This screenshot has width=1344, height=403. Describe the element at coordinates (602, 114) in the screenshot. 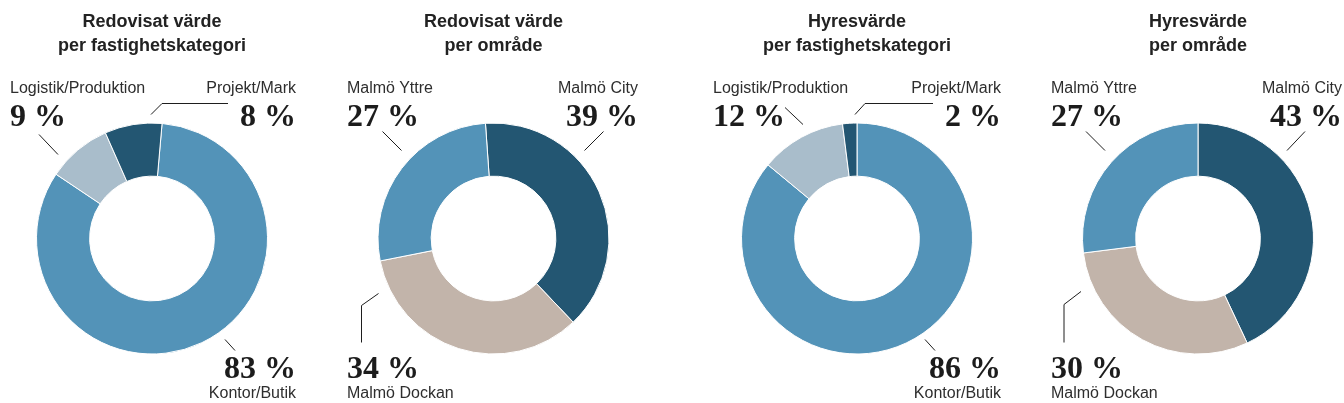

I see `data-label: 39 %` at that location.